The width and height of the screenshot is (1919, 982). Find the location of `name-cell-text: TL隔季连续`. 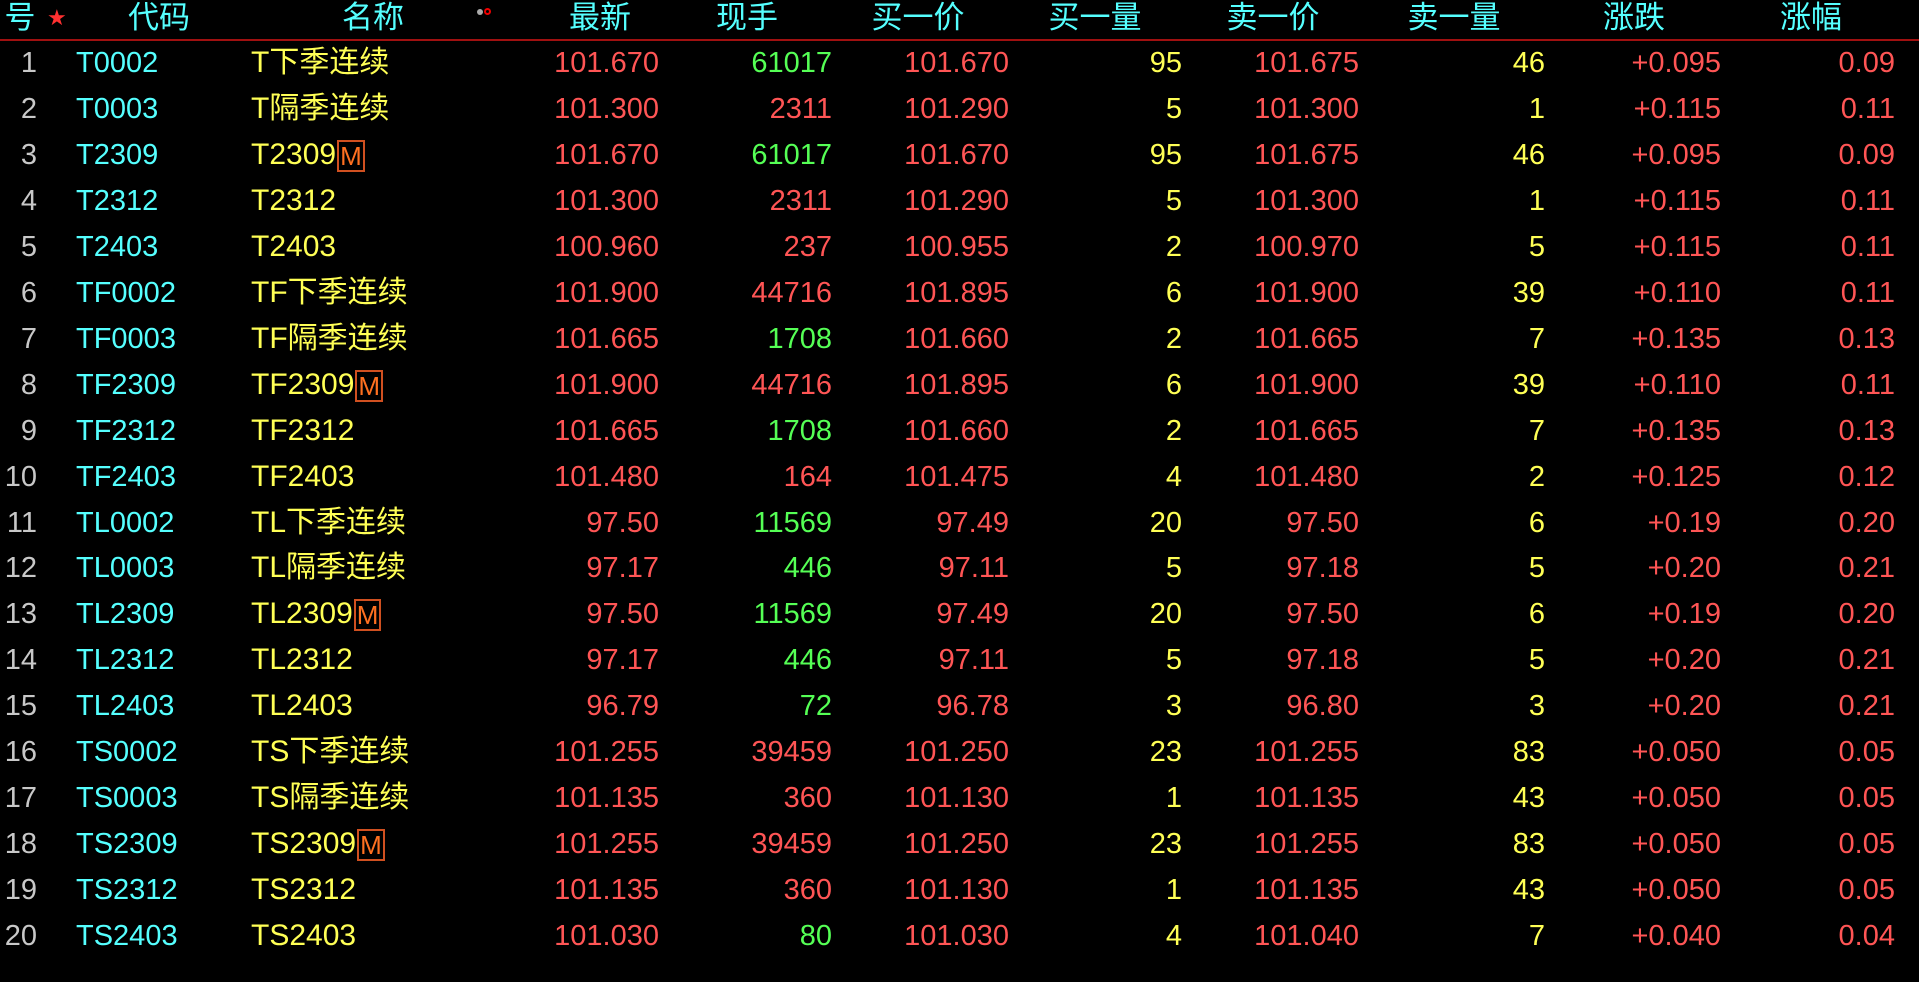

name-cell-text: TL隔季连续 is located at coordinates (329, 568).